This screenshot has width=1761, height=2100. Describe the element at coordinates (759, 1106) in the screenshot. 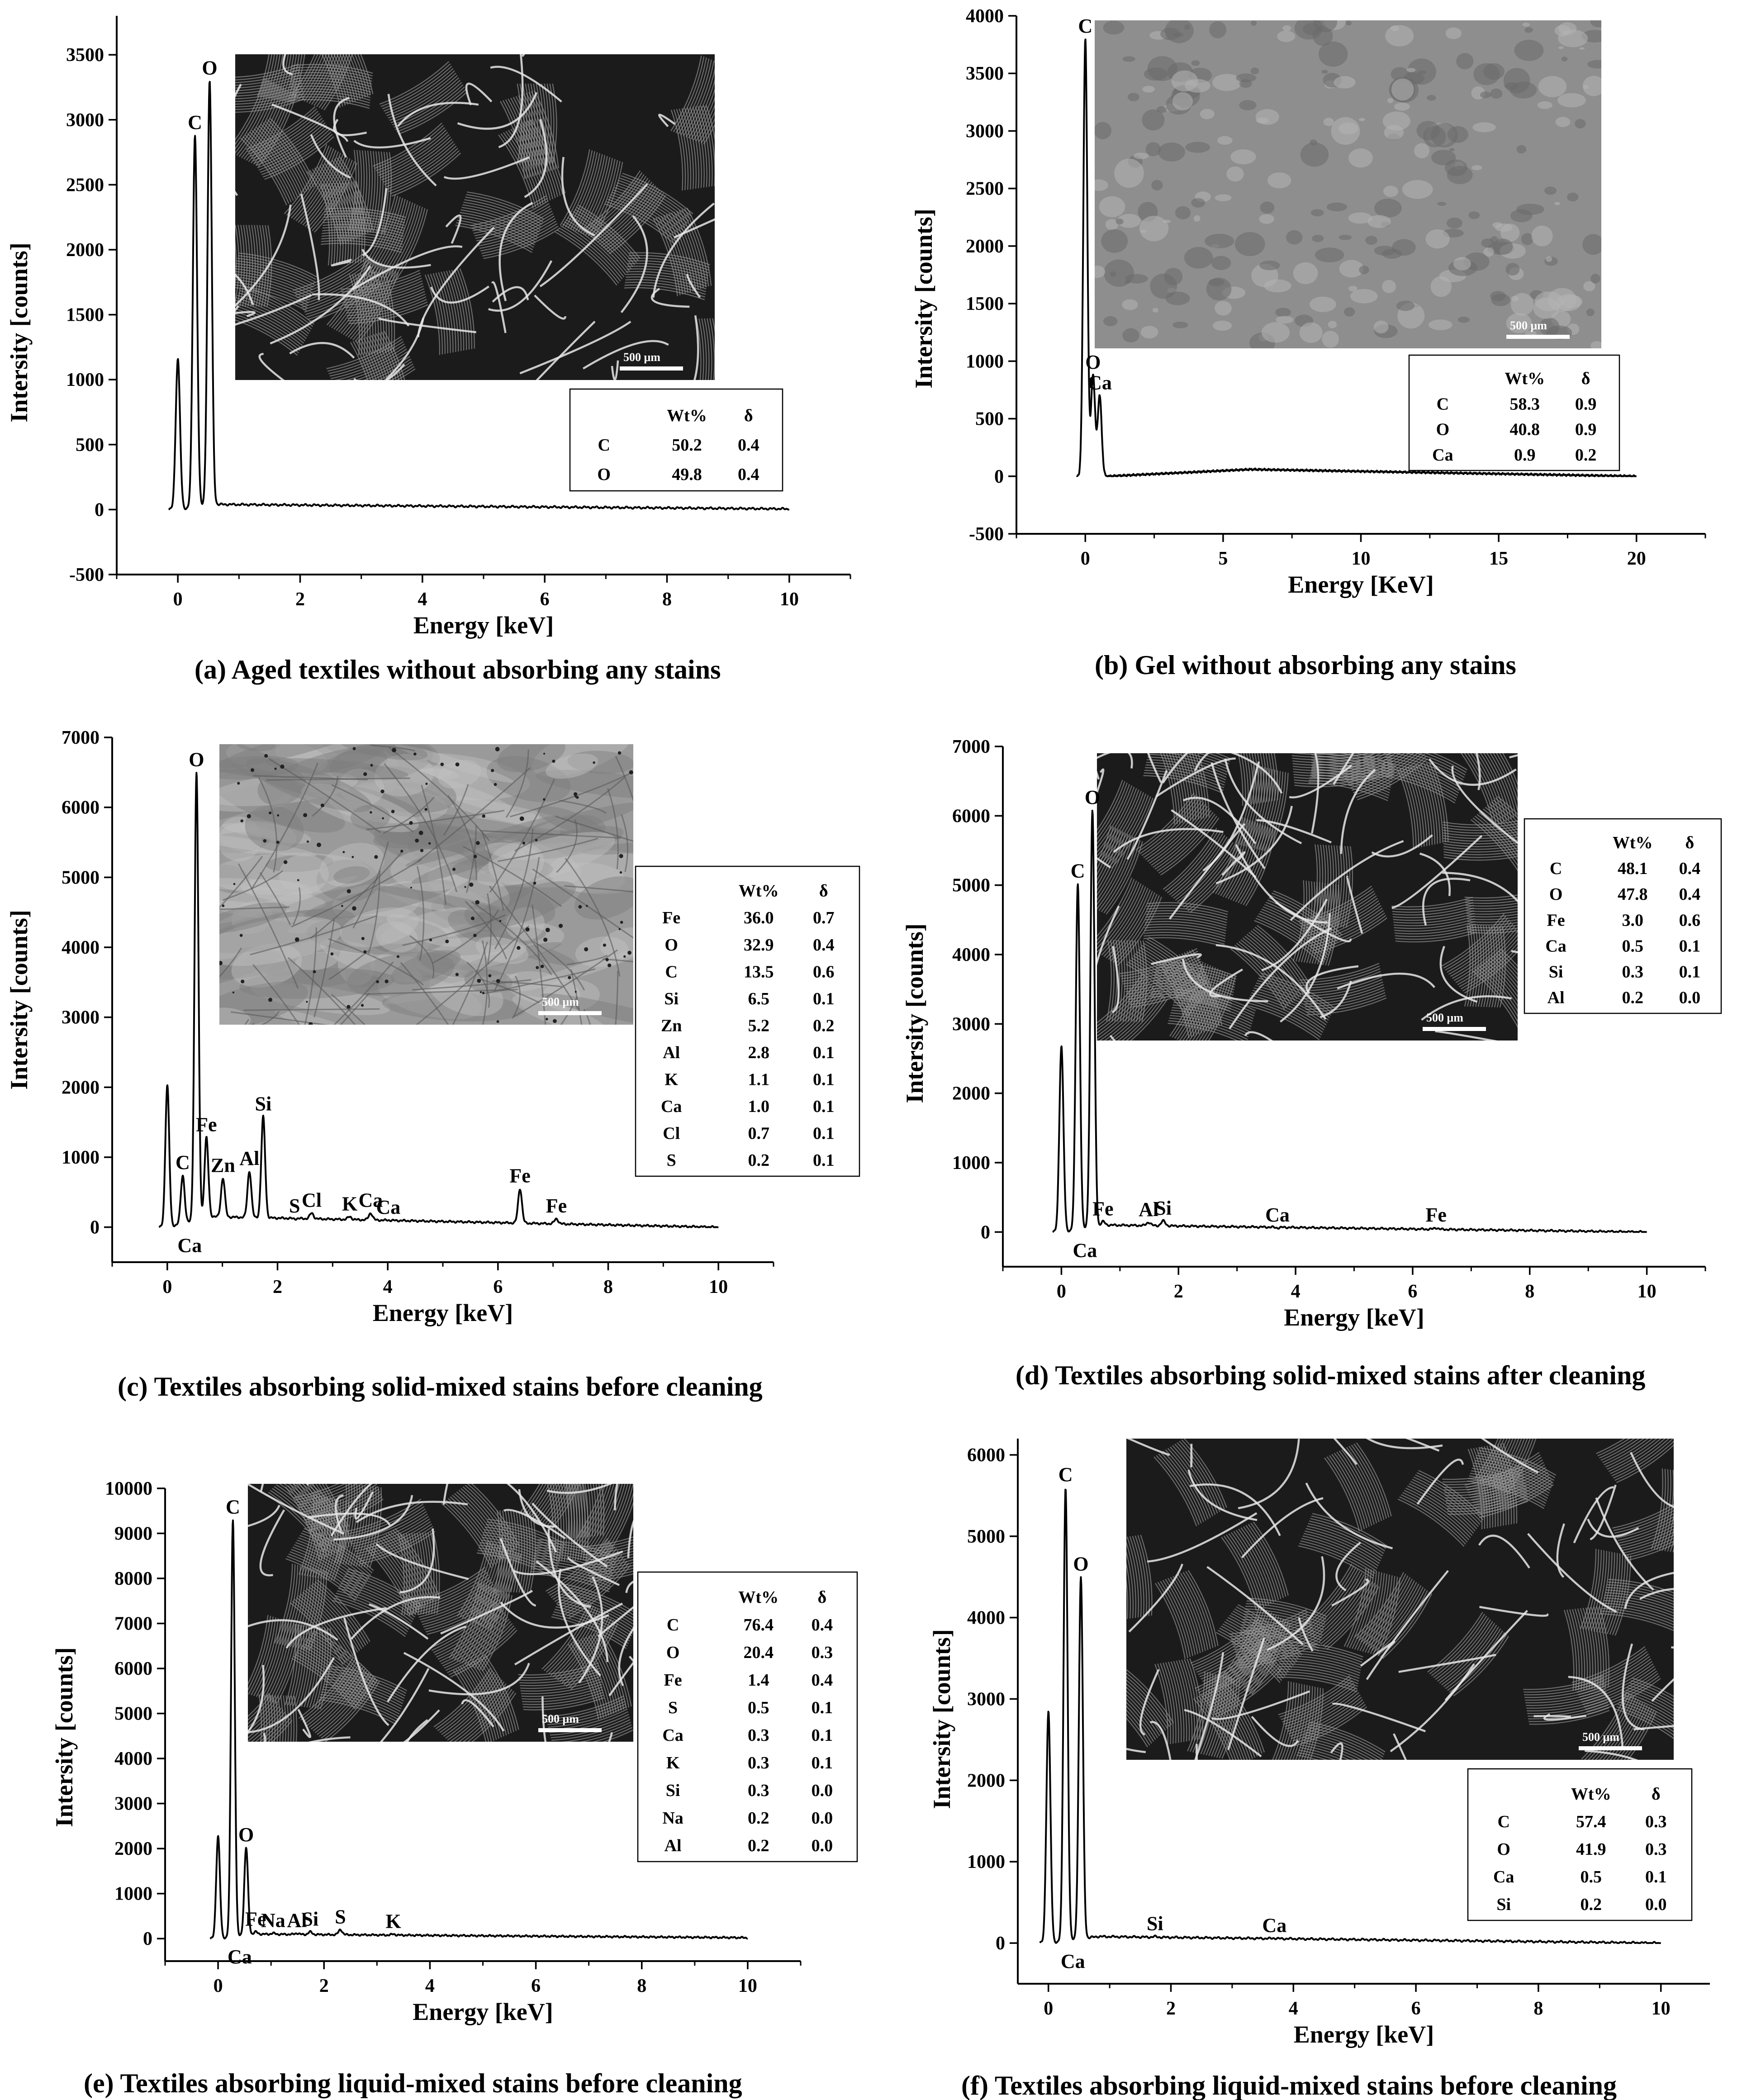

I see `wt-table-cell: 1.0` at that location.